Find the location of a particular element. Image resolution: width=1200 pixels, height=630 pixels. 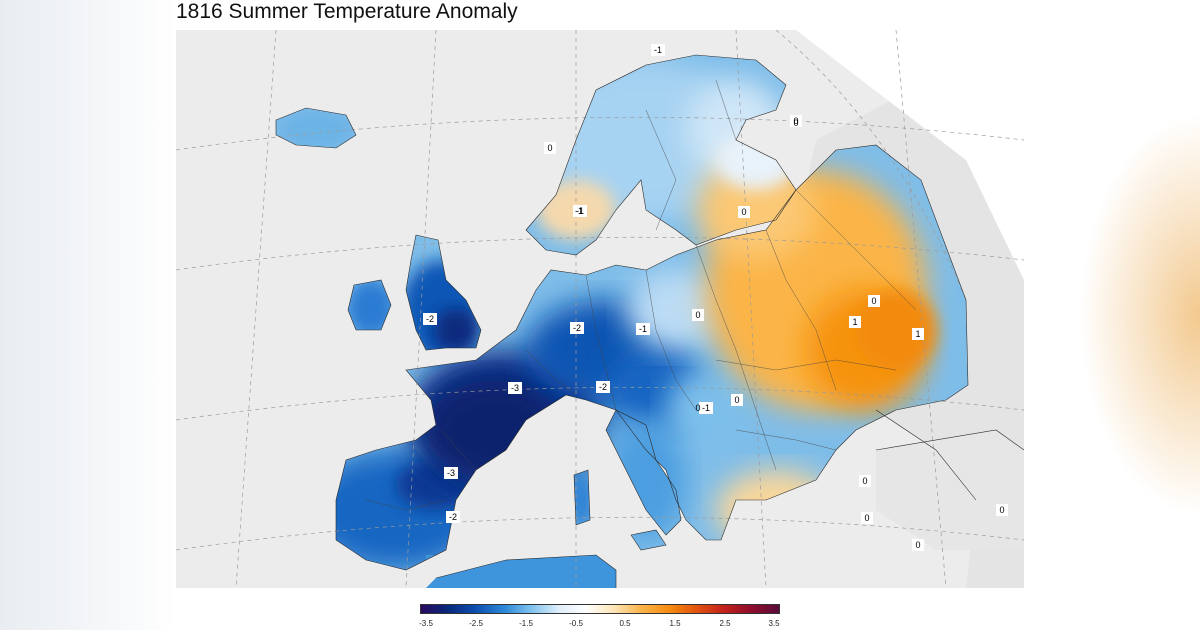

projection-corner-ne is located at coordinates (910, 155).